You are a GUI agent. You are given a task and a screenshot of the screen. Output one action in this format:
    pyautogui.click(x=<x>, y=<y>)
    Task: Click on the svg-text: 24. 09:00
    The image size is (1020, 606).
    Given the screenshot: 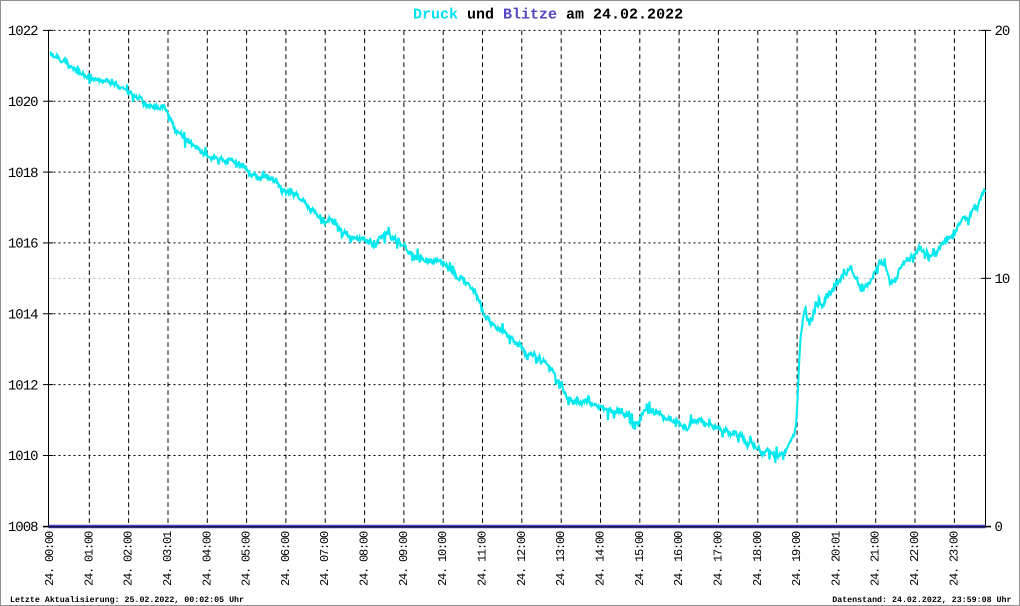 What is the action you would take?
    pyautogui.click(x=404, y=558)
    